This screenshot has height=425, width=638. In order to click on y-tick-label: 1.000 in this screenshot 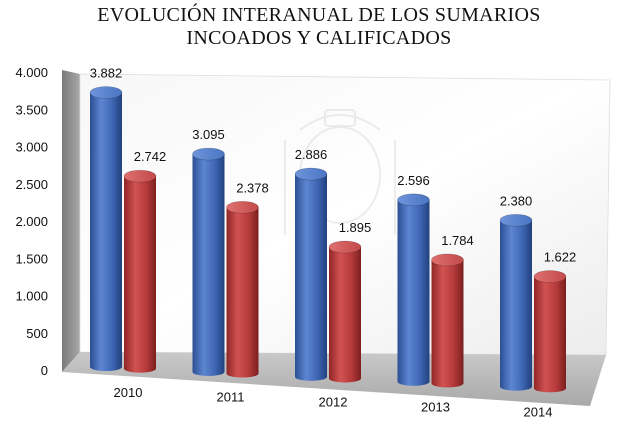, I will do `click(31, 296)`.